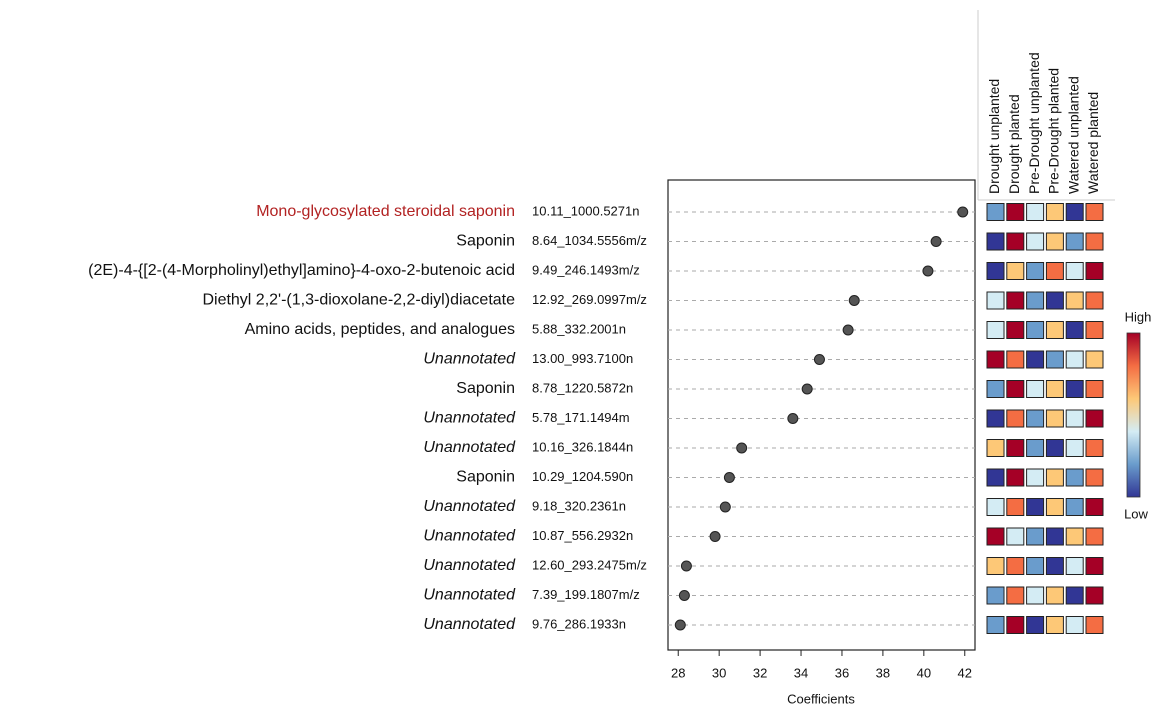 The width and height of the screenshot is (1153, 709). I want to click on feature-id: 12.92_269.0997m/z, so click(589, 299).